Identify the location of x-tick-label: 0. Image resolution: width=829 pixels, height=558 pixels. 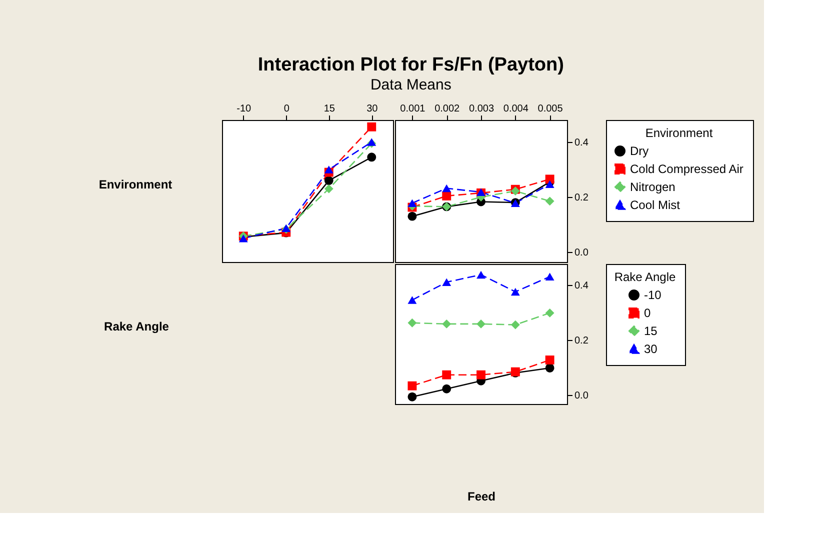
(287, 109).